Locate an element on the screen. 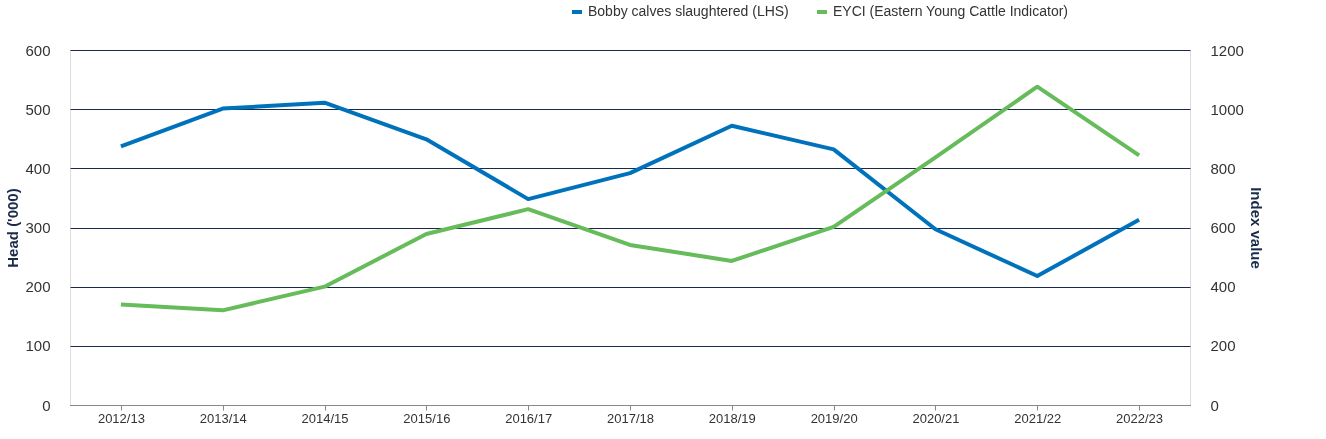 This screenshot has height=439, width=1326. x-tick-label: 2017/18 is located at coordinates (630, 418).